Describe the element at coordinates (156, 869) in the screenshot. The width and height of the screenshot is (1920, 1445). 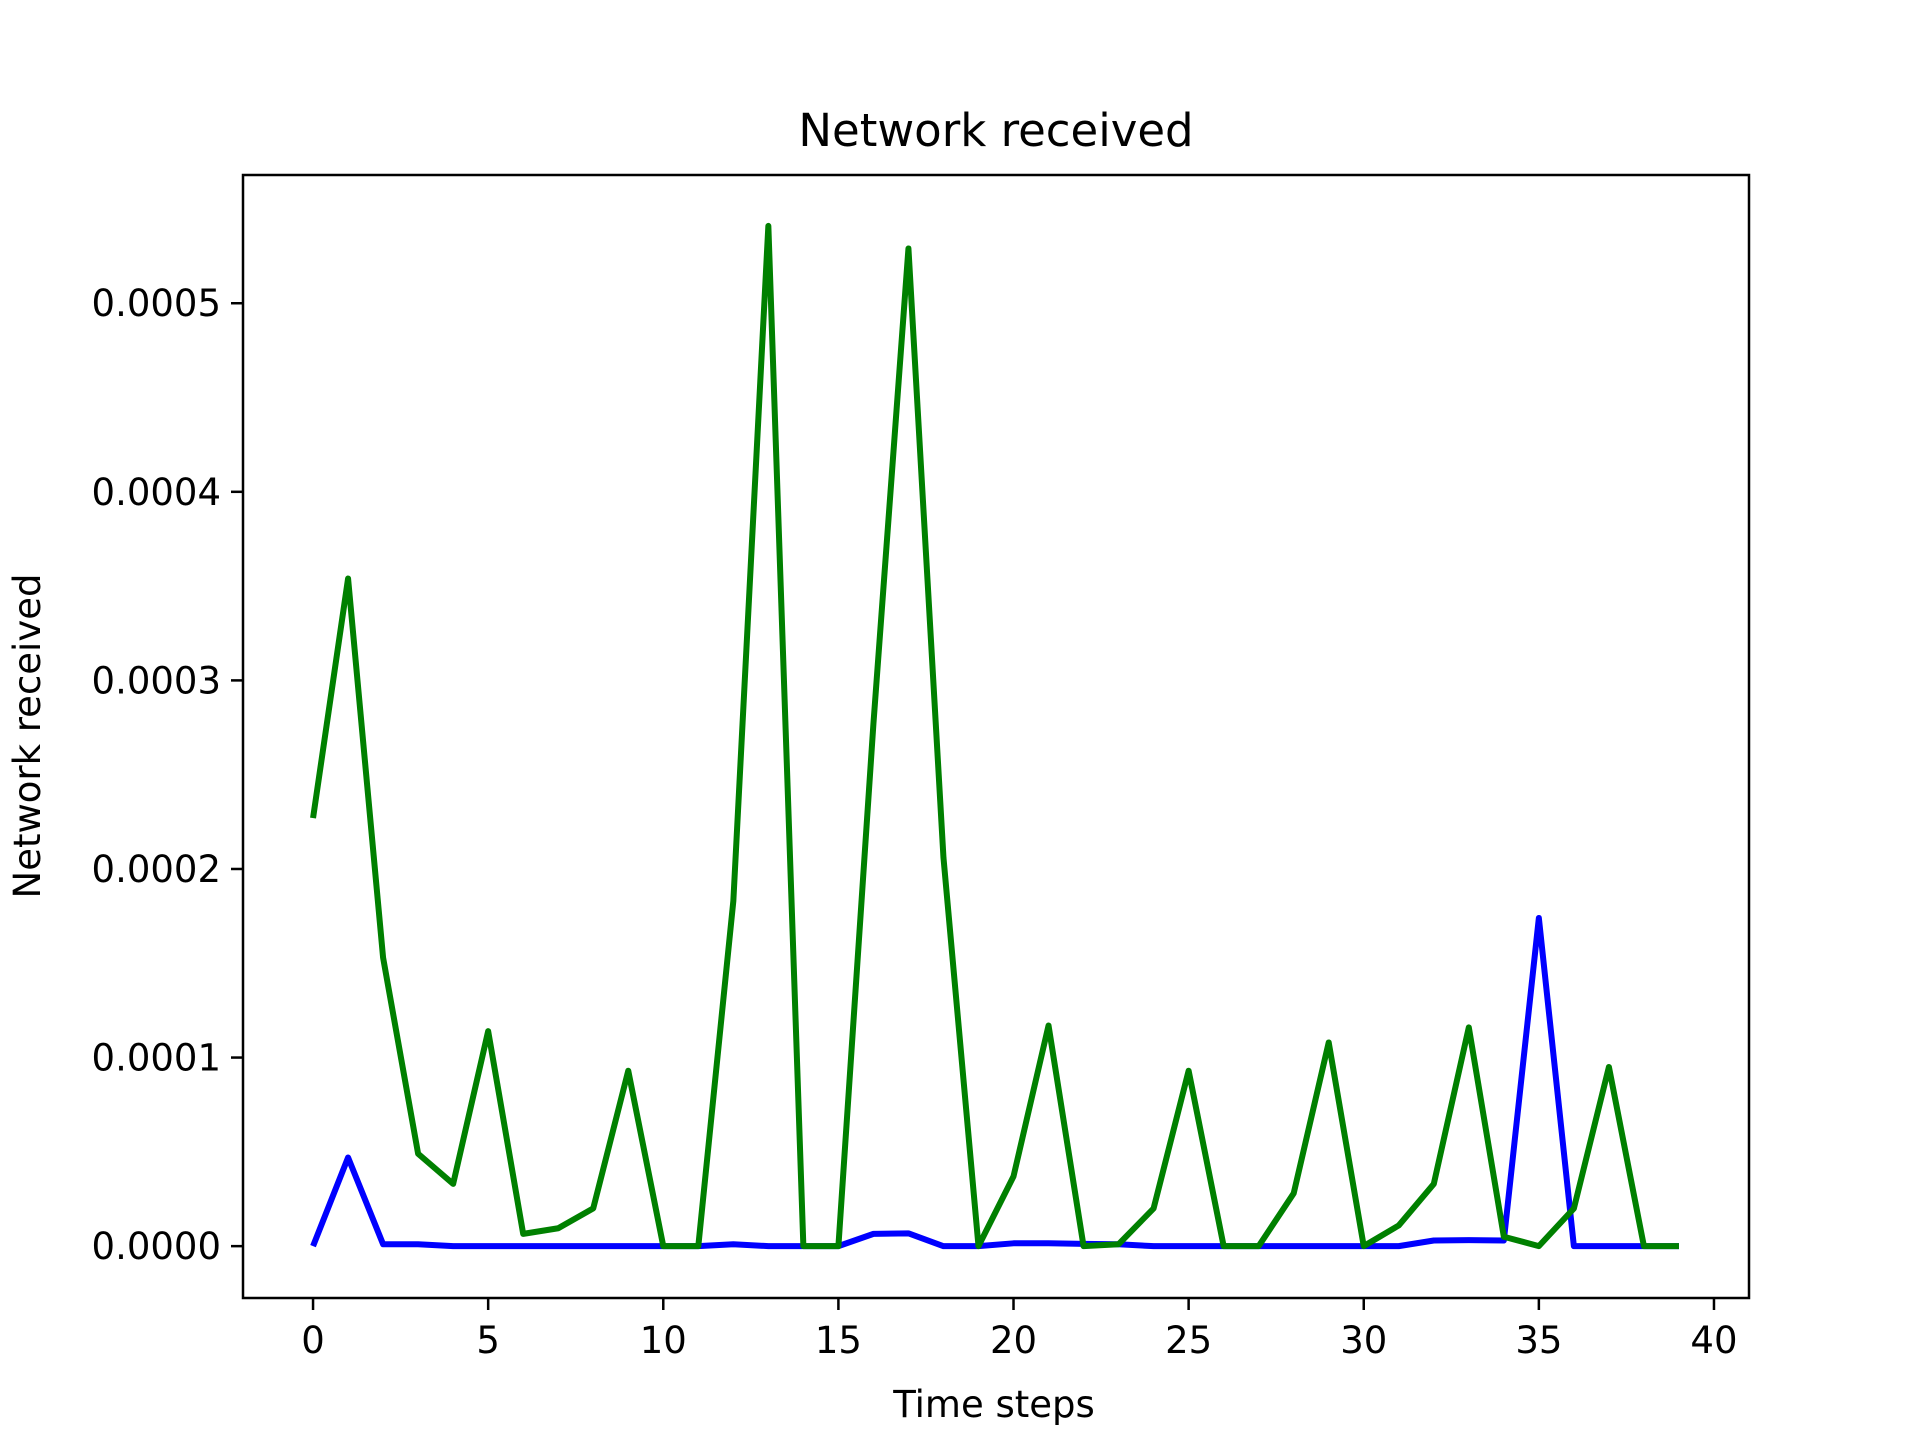
I see `y-tick-label: 0.0002` at that location.